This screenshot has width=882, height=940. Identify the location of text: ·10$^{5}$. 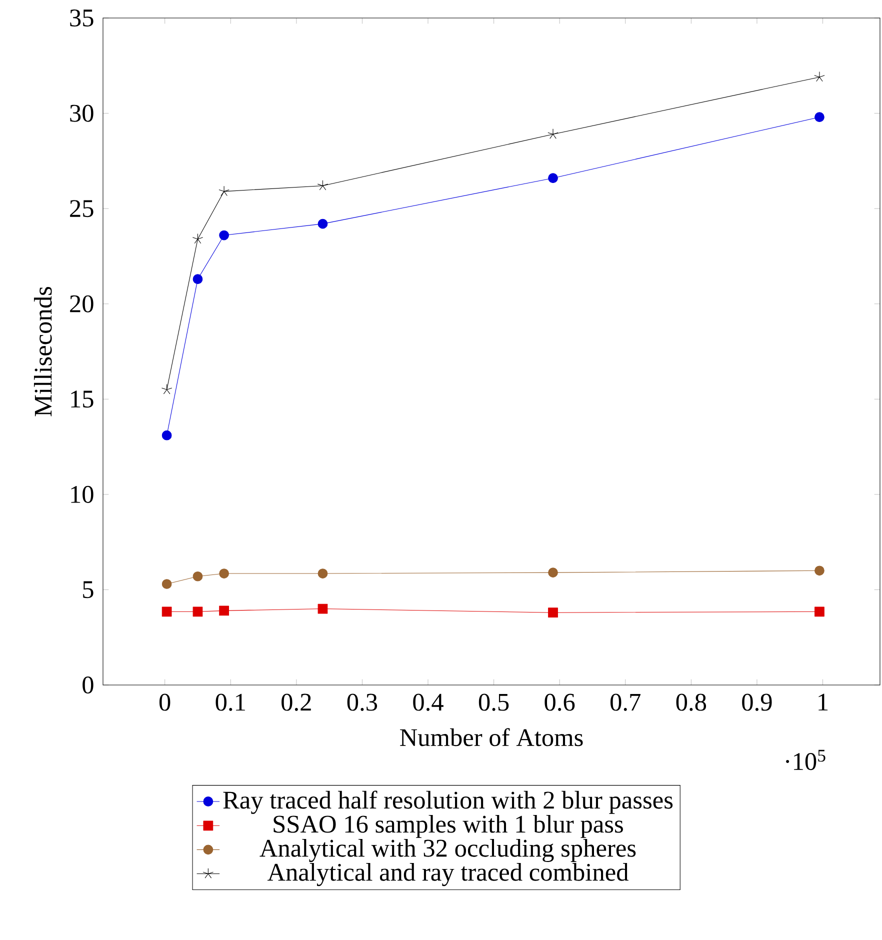
(806, 760).